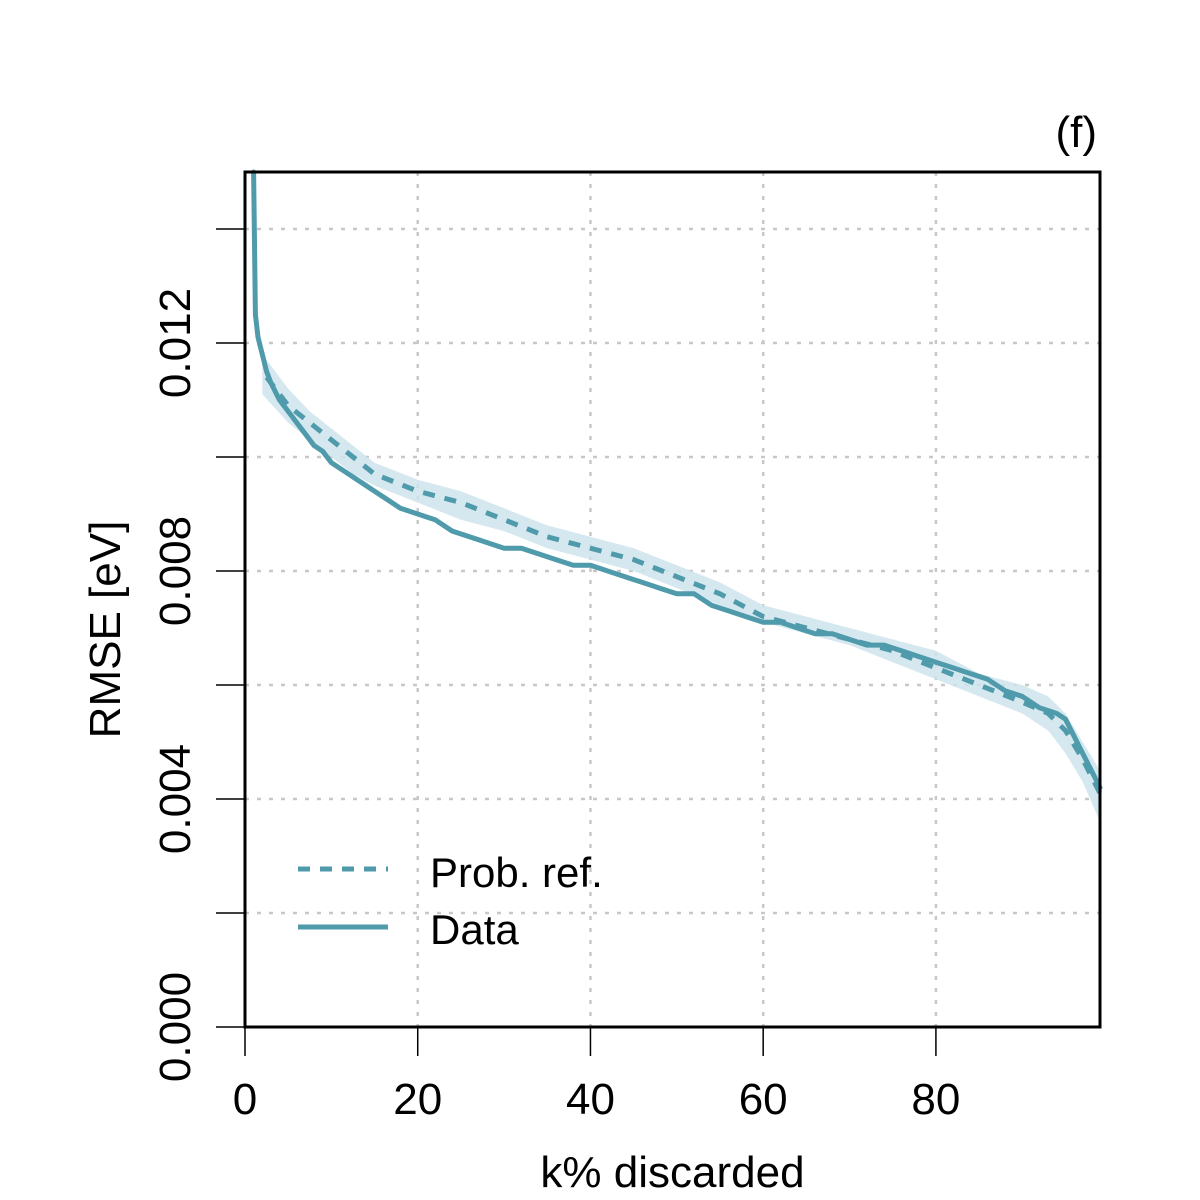  I want to click on y-axis-label: RMSE [eV], so click(105, 630).